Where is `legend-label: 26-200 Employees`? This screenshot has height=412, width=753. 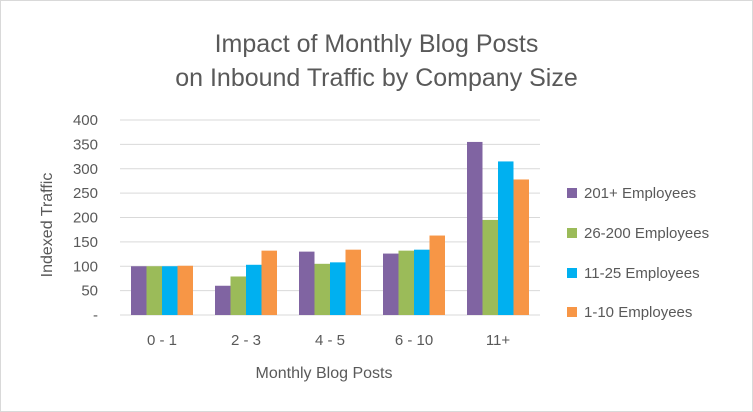
legend-label: 26-200 Employees is located at coordinates (646, 233).